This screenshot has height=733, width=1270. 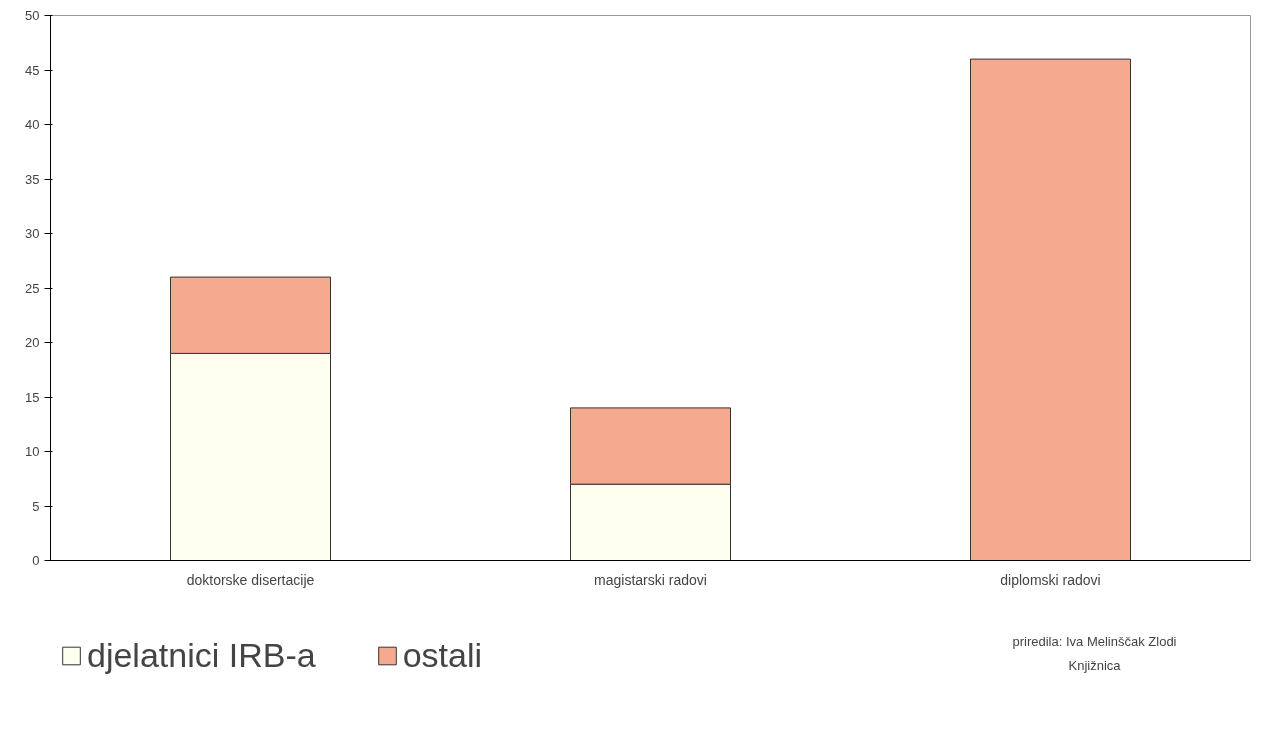 I want to click on y-tick-label: 15, so click(x=32, y=397).